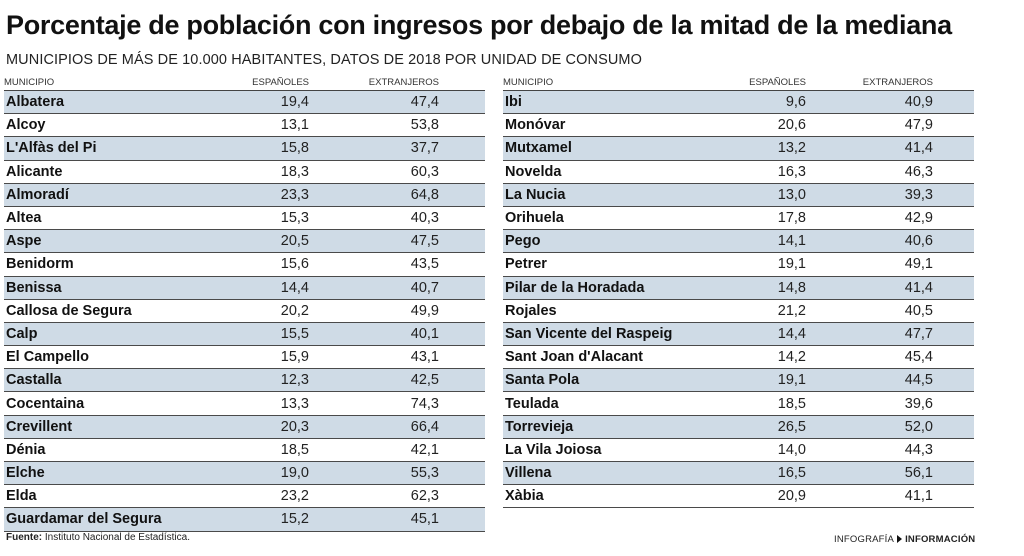  I want to click on table-row: Rojales 21,2 40,5, so click(738, 311).